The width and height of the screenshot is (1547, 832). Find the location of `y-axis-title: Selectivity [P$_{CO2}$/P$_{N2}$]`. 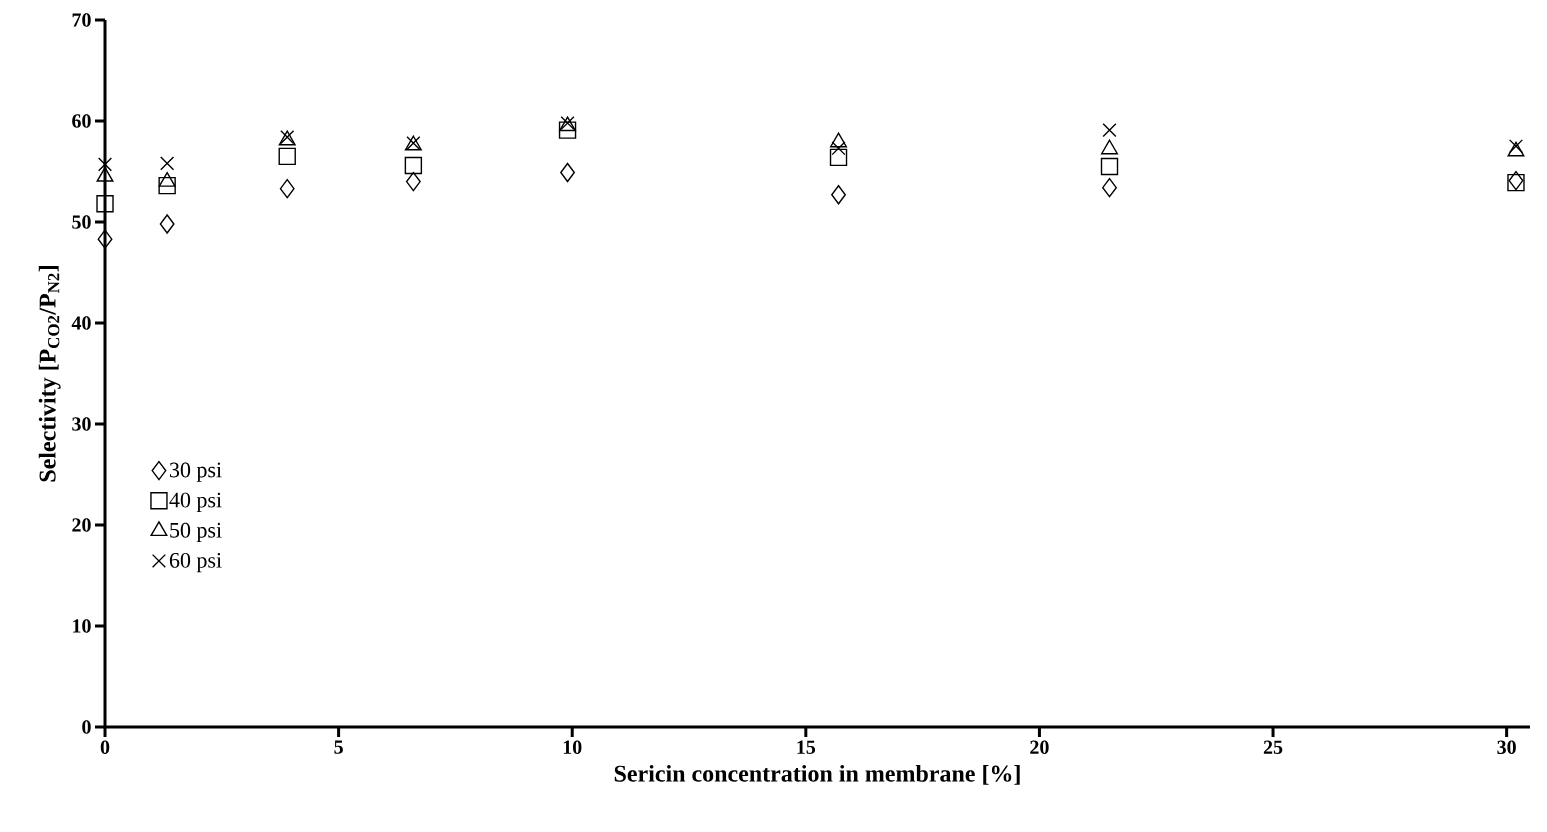

y-axis-title: Selectivity [P$_{CO2}$/P$_{N2}$] is located at coordinates (49, 374).